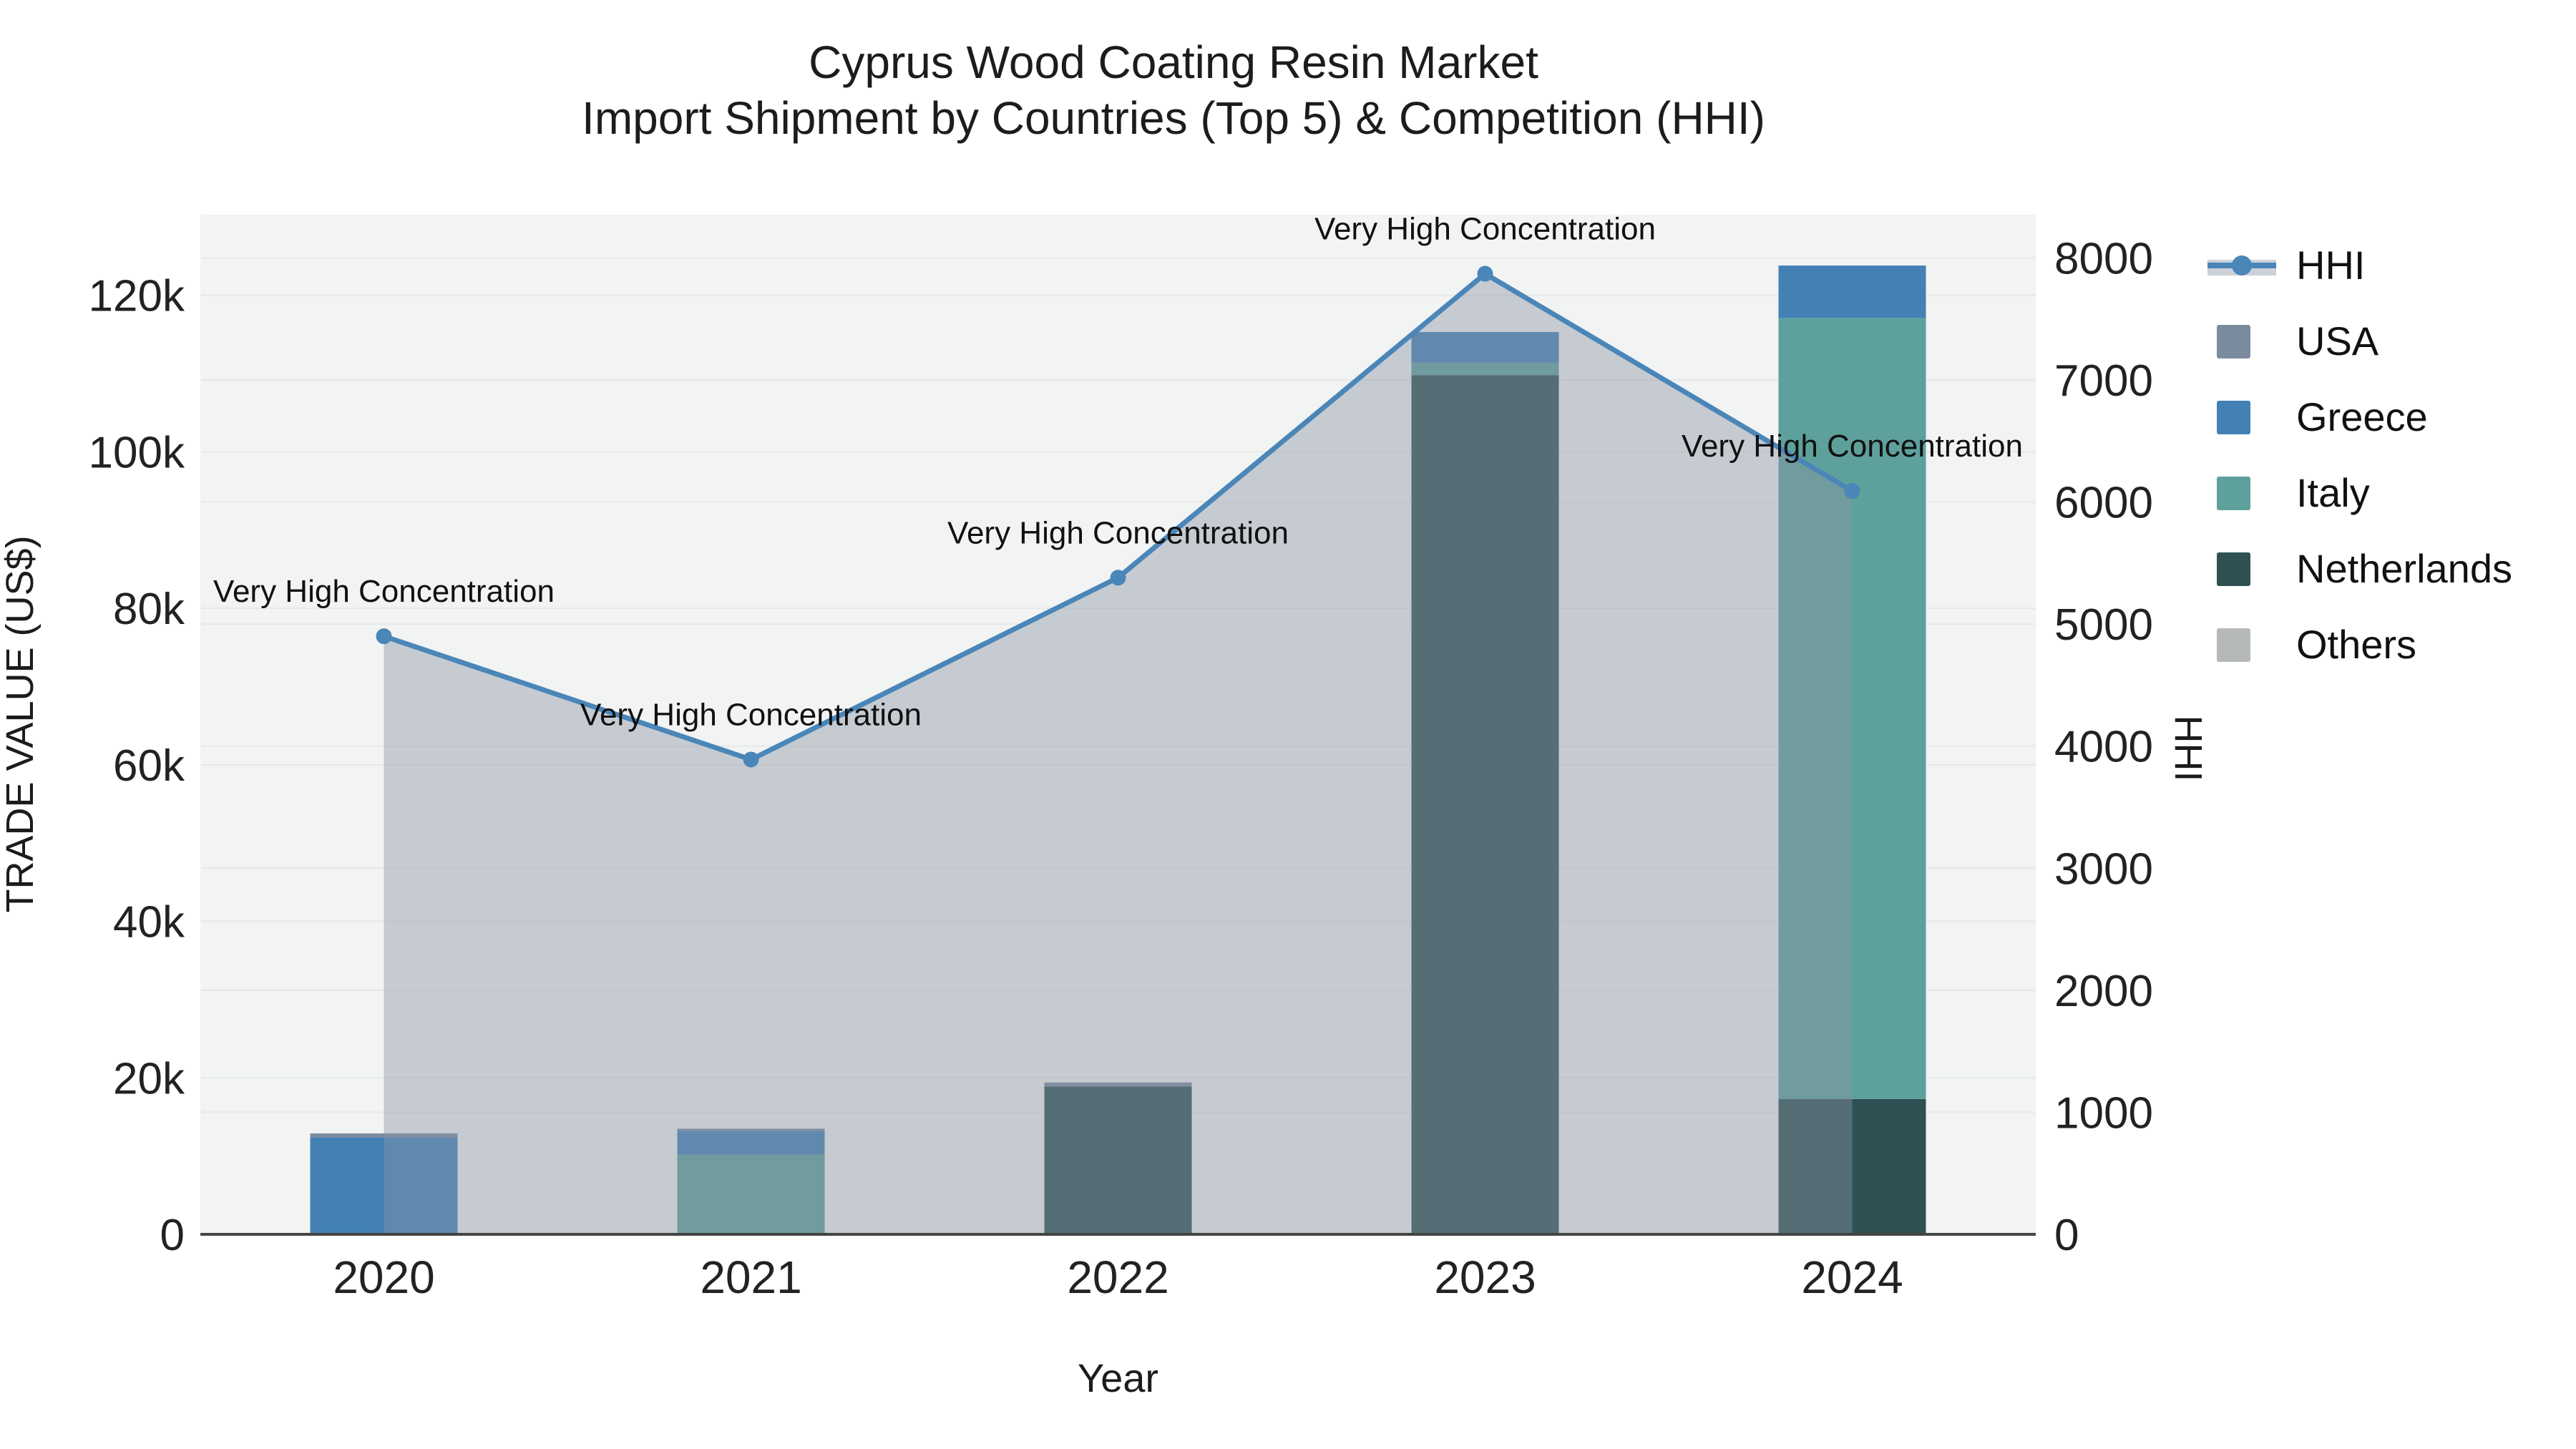  What do you see at coordinates (383, 1277) in the screenshot?
I see `x-tick-2020: 2020` at bounding box center [383, 1277].